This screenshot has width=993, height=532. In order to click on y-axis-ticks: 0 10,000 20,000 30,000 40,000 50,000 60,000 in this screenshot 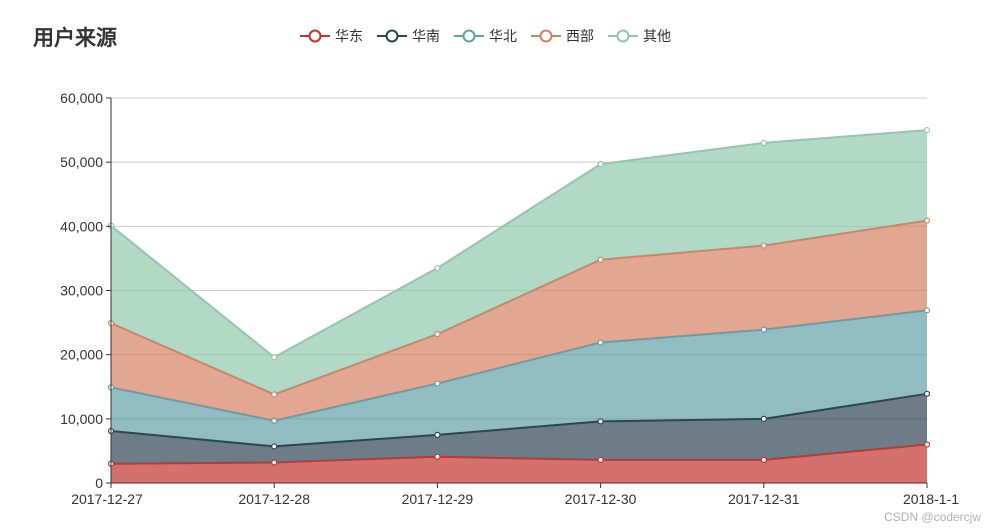, I will do `click(85, 290)`.